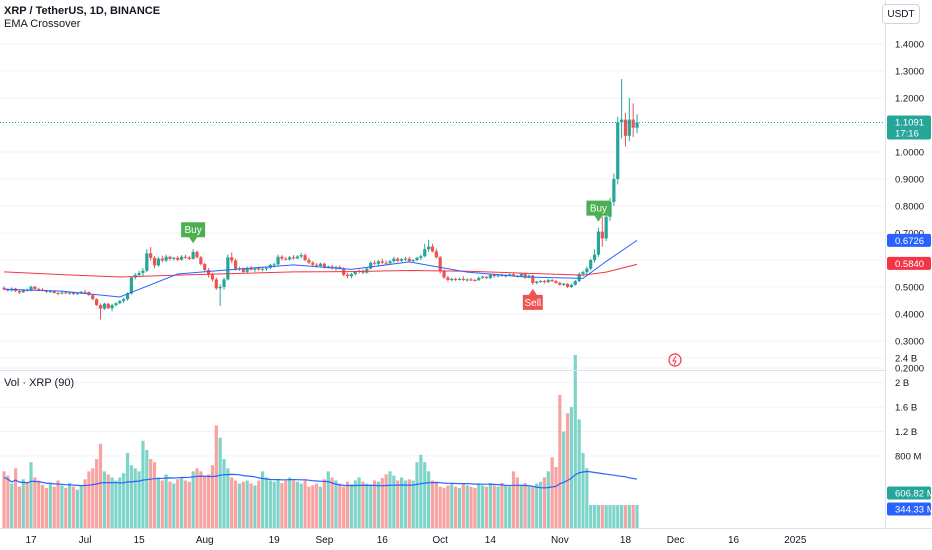  What do you see at coordinates (626, 540) in the screenshot?
I see `time-tick-label: 18` at bounding box center [626, 540].